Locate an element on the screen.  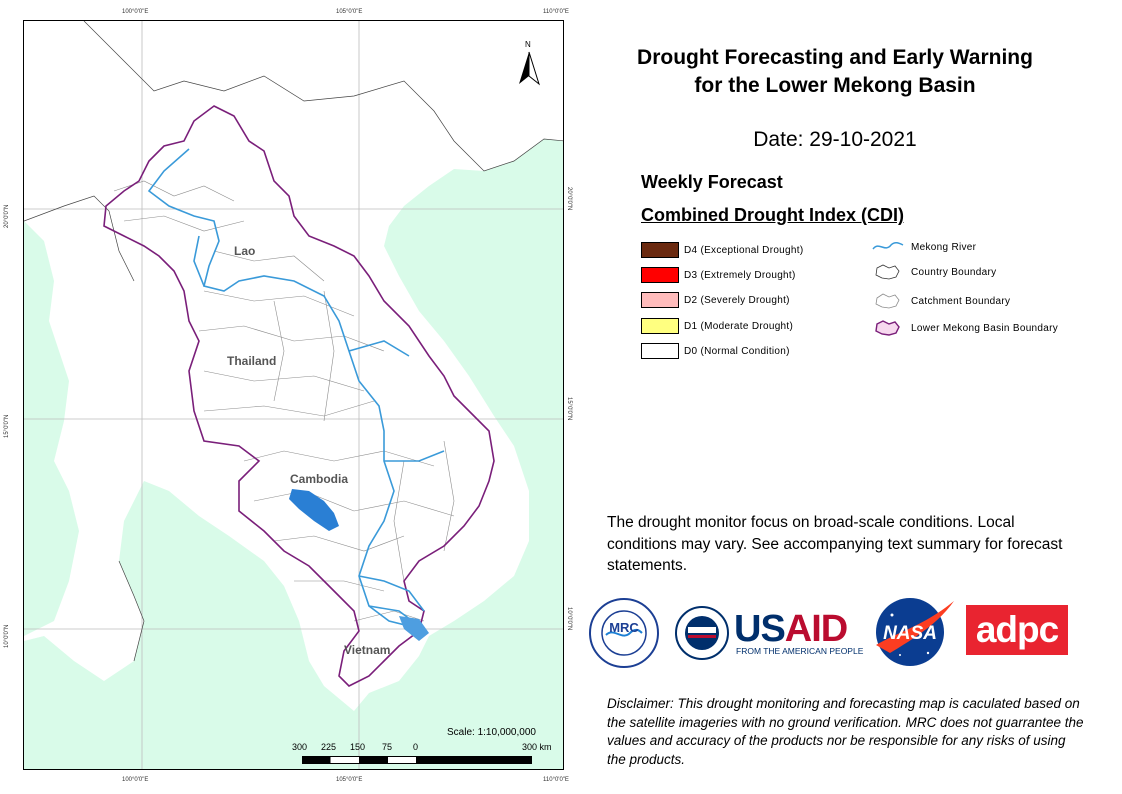
cdi-heading: Combined Drought Index (CDI) is located at coordinates (772, 215).